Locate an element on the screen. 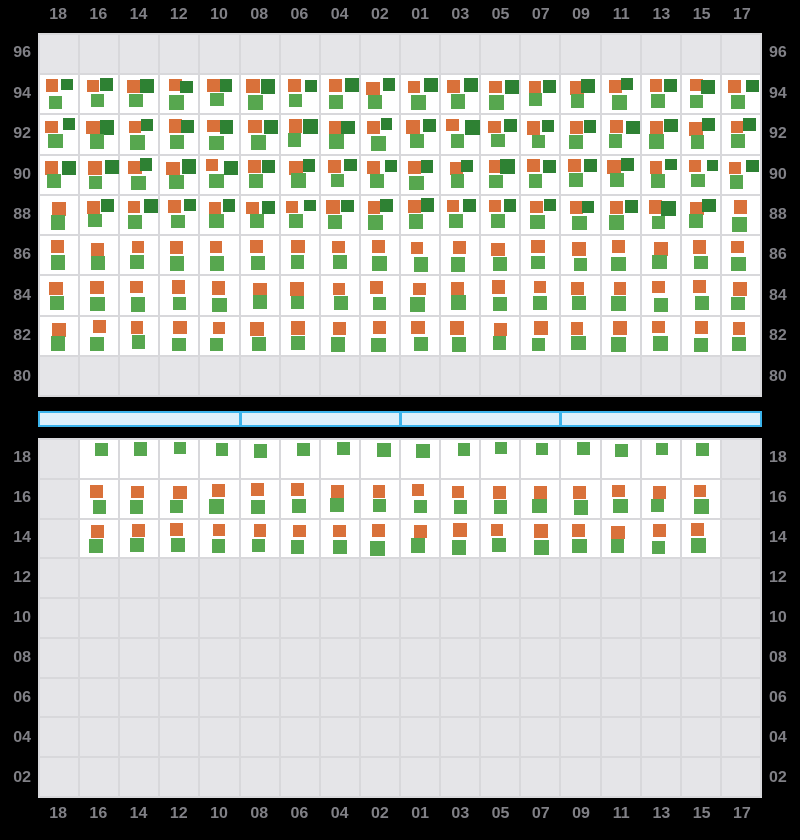  x-axis-label: 09 is located at coordinates (581, 14).